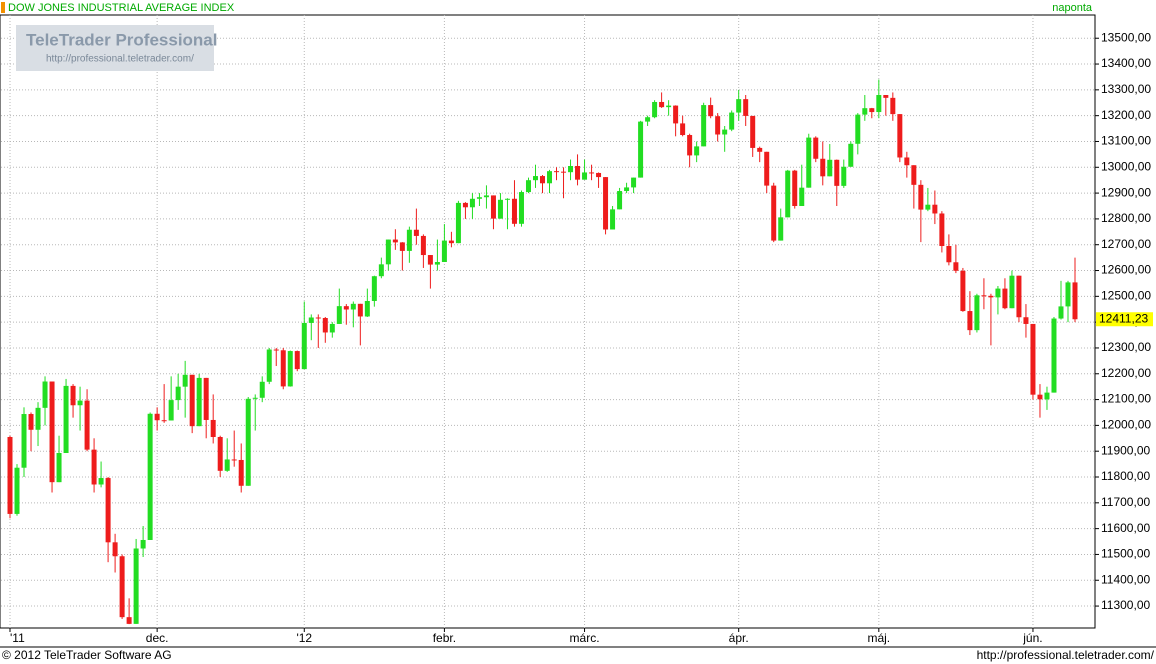 The height and width of the screenshot is (664, 1156). Describe the element at coordinates (121, 8) in the screenshot. I see `chart-title: DOW JONES INDUSTRIAL AVERAGE INDEX` at that location.